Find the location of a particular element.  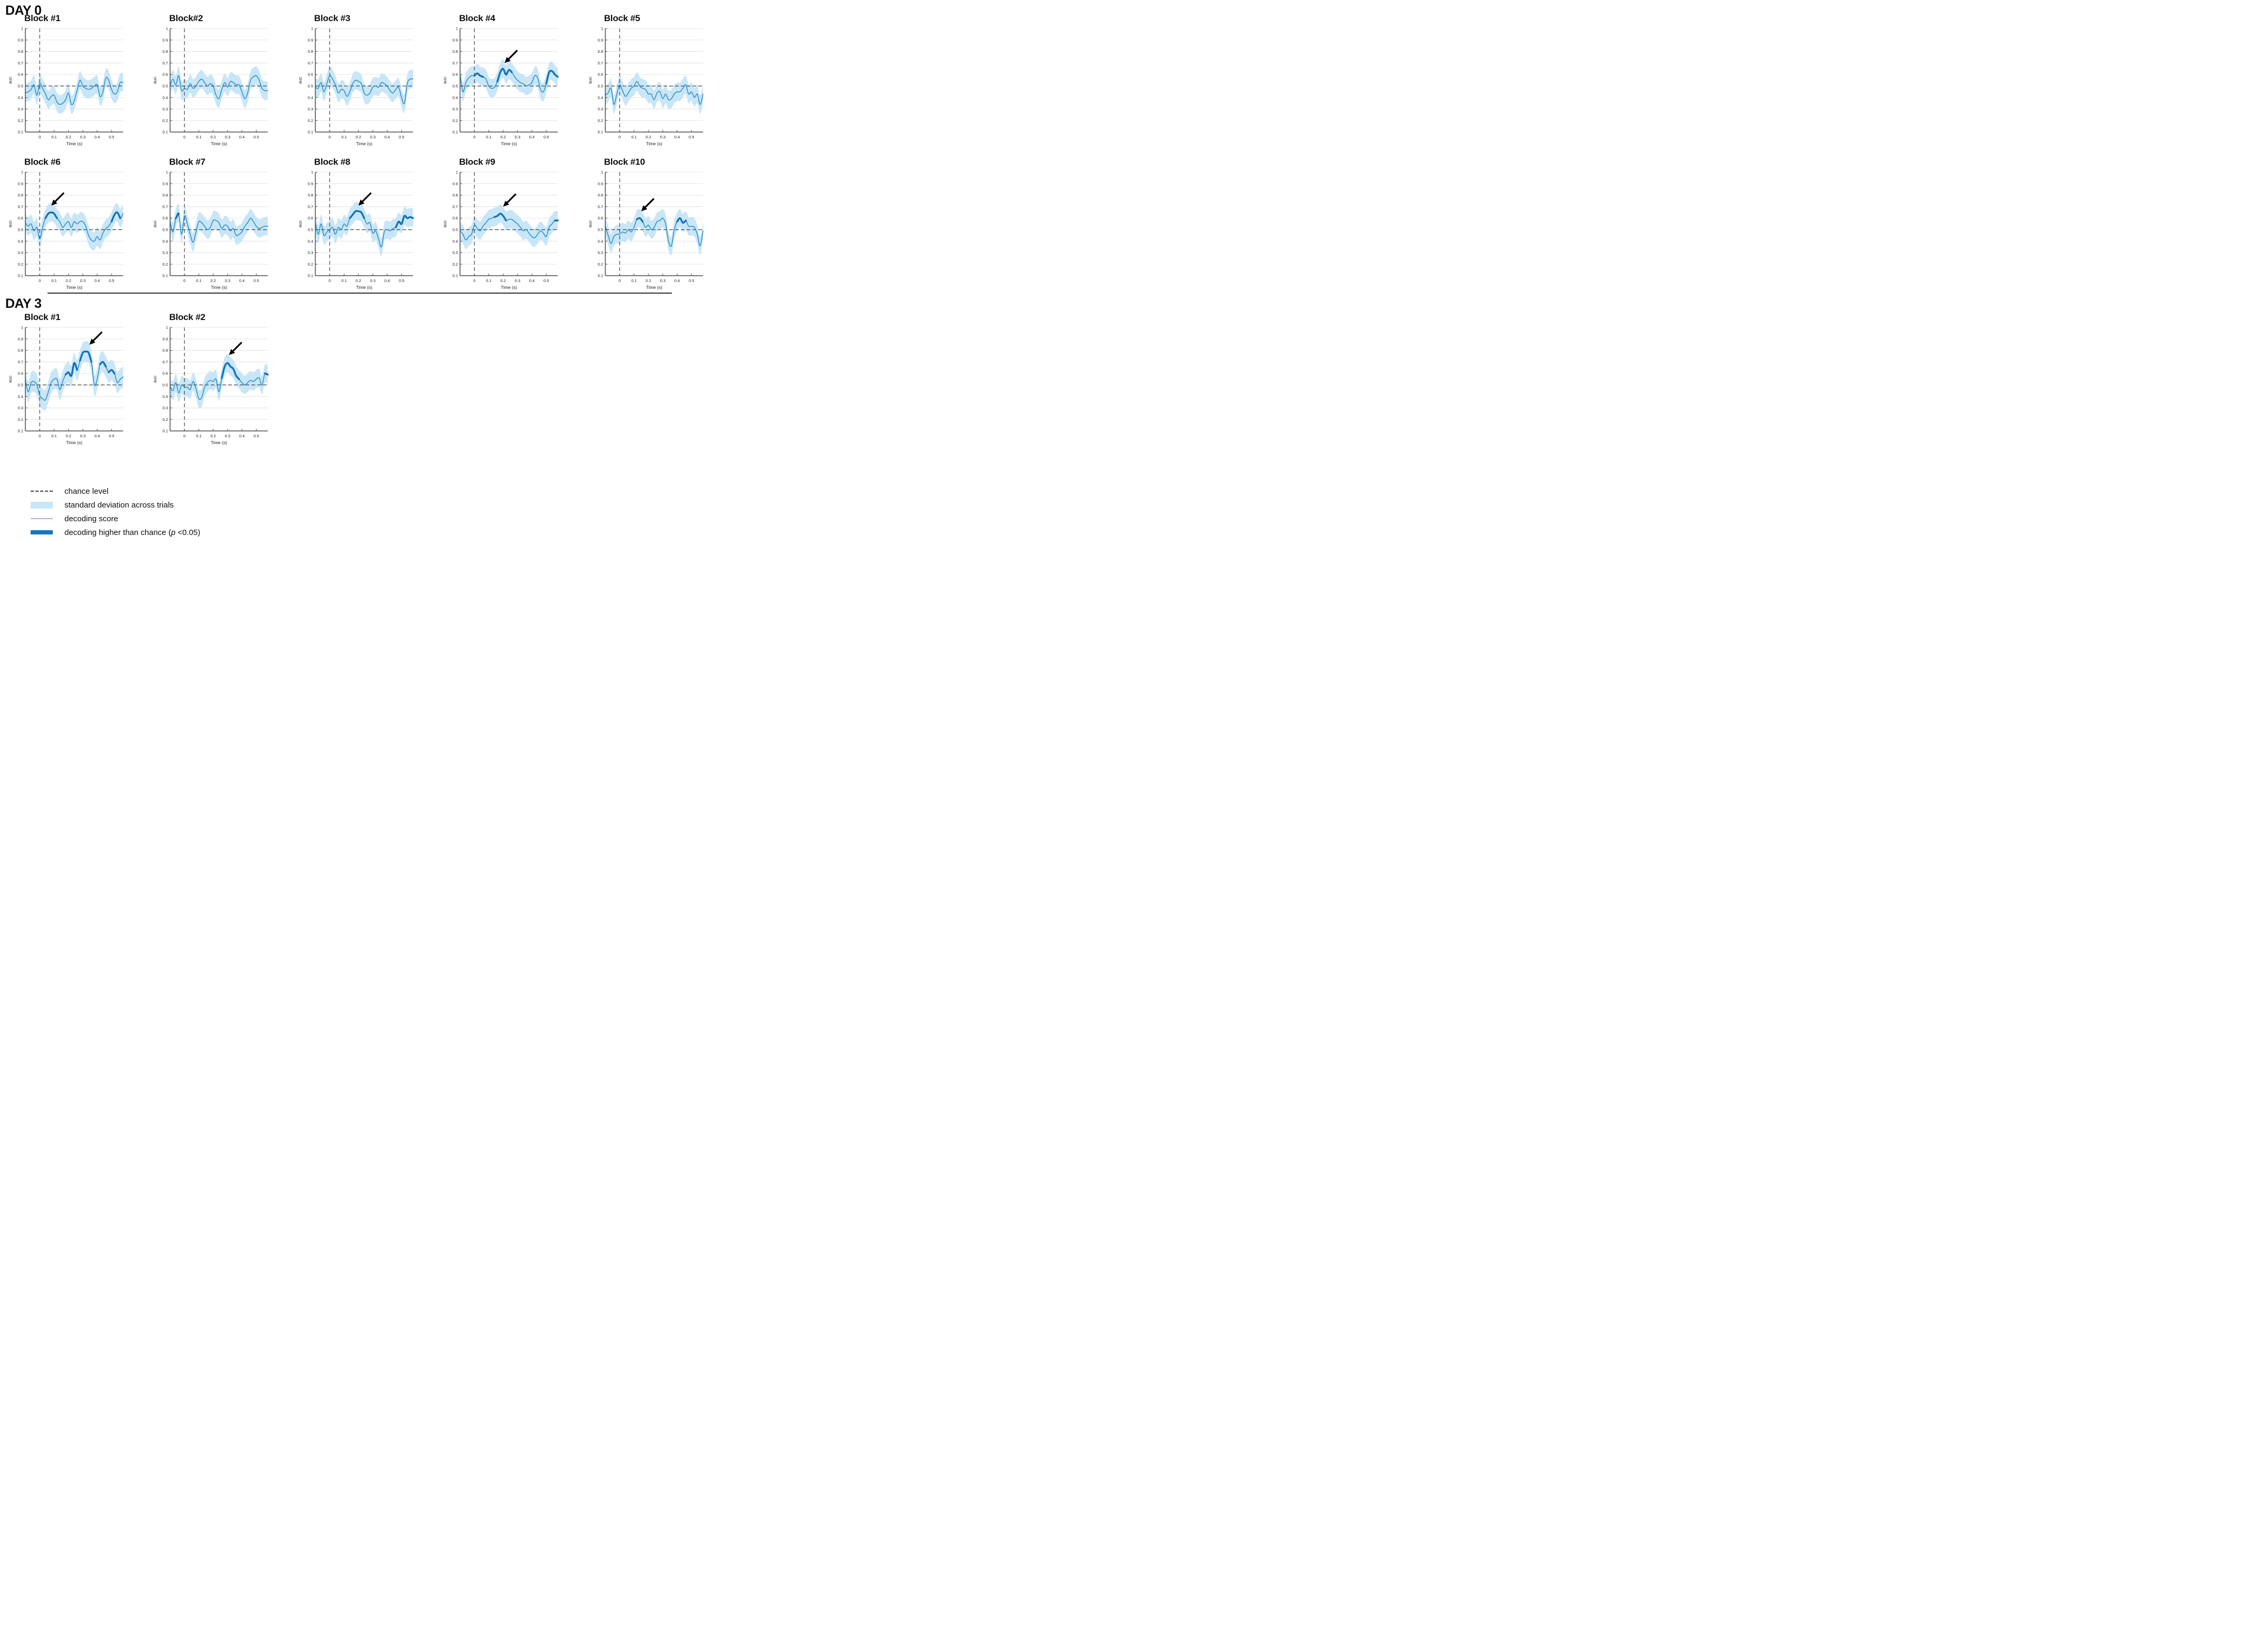

legend-item-significant: decoding higher than chance (p <0.05) is located at coordinates (115, 532).